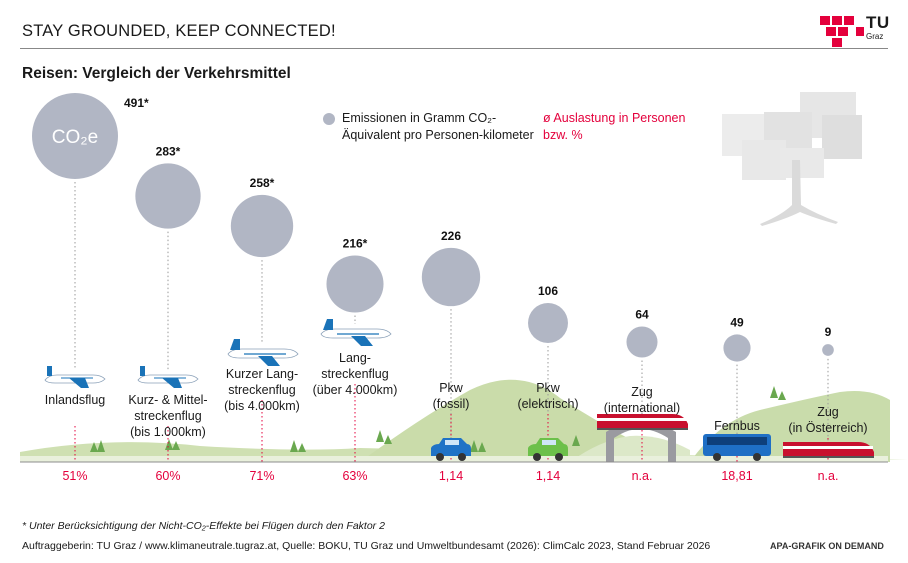 This screenshot has height=563, width=908. Describe the element at coordinates (792, 159) in the screenshot. I see `tree-icon` at that location.